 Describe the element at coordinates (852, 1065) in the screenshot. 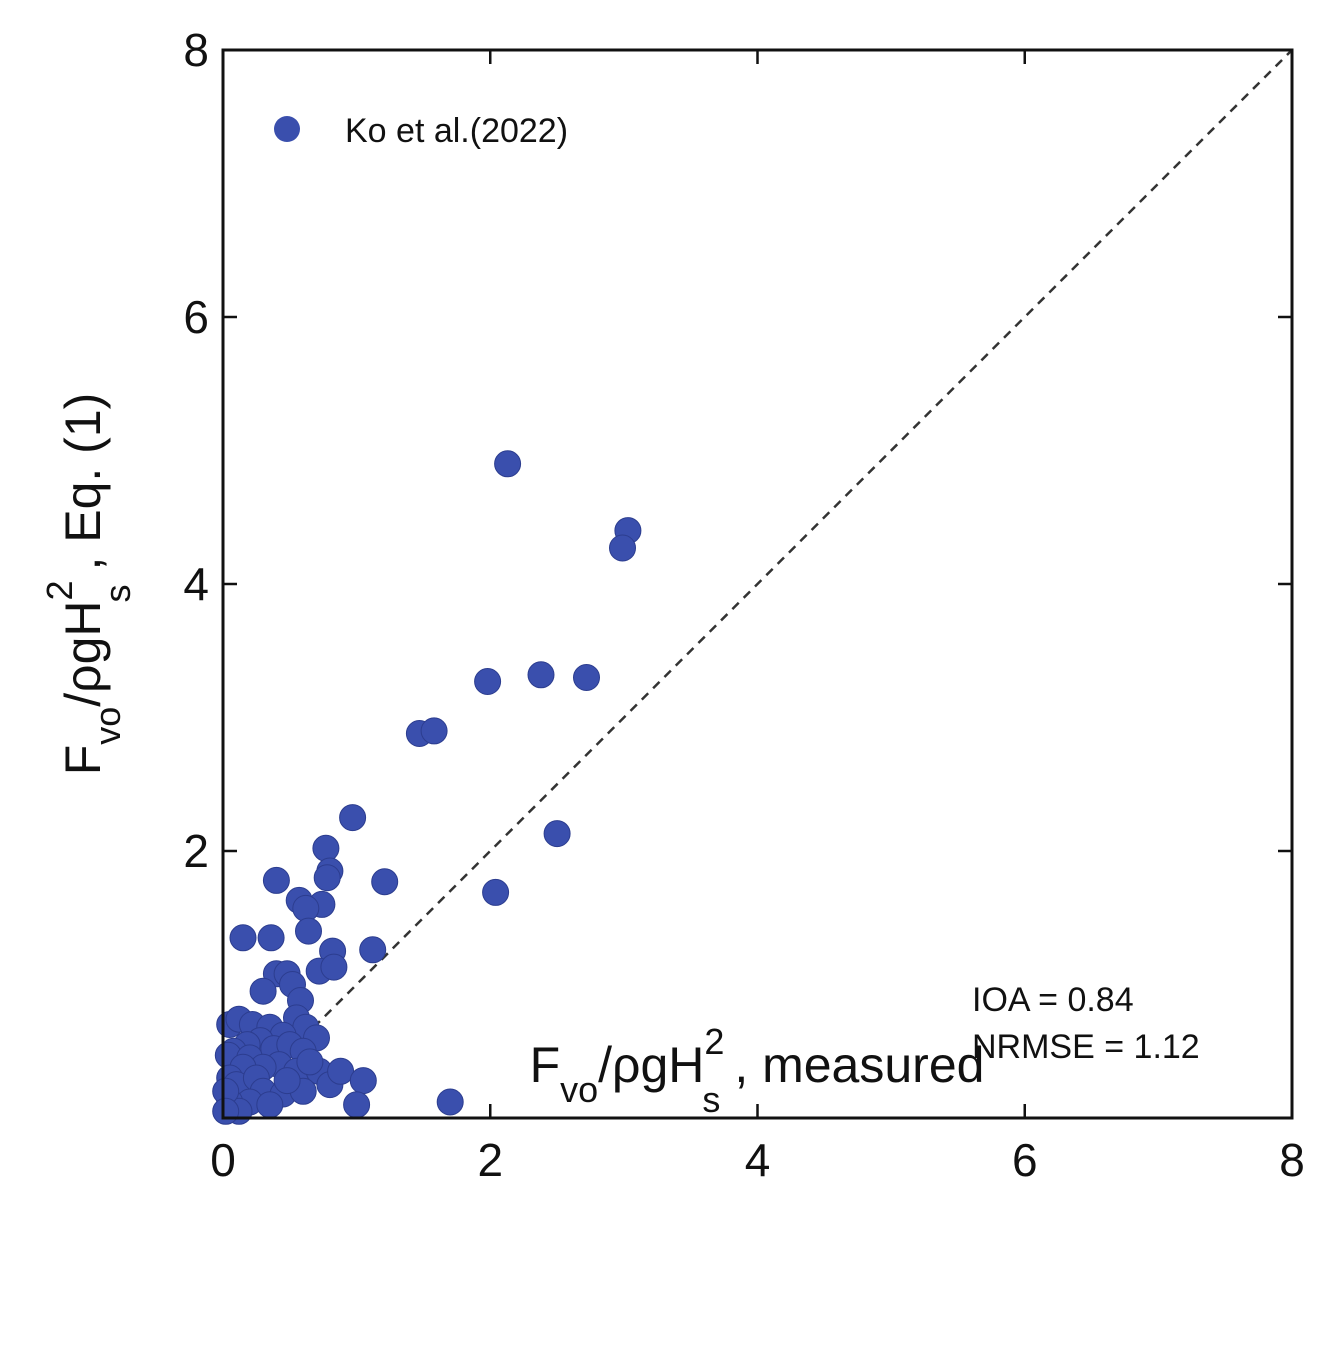

I see `x-label-tail: , measured` at that location.